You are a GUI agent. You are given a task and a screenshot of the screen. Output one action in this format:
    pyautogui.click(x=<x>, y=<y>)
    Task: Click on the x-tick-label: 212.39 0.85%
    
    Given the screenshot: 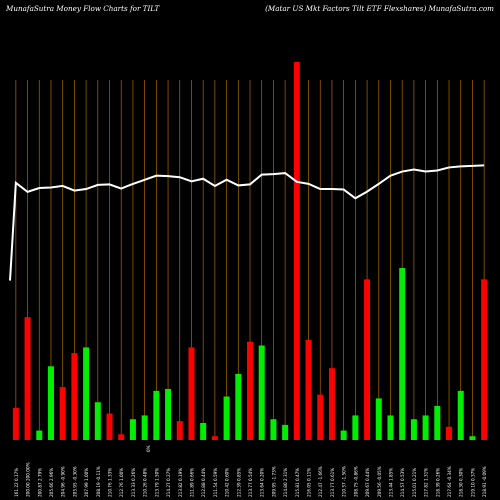 What is the action you would take?
    pyautogui.click(x=238, y=482)
    